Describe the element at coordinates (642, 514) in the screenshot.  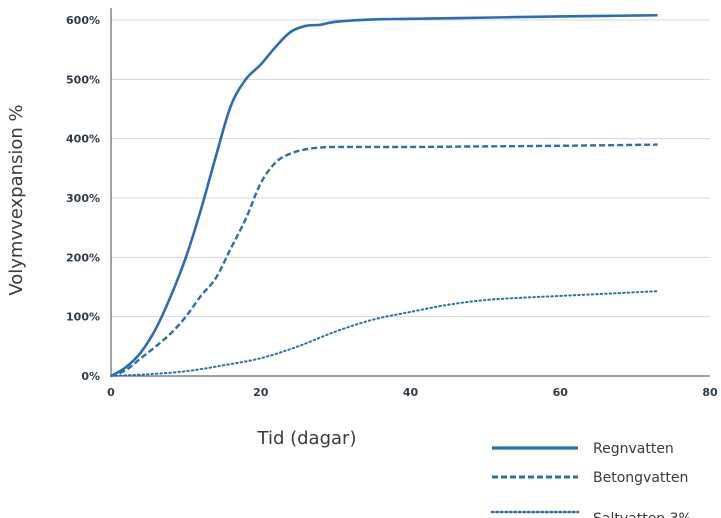
I see `legend-label: Saltvatten 3%` at that location.